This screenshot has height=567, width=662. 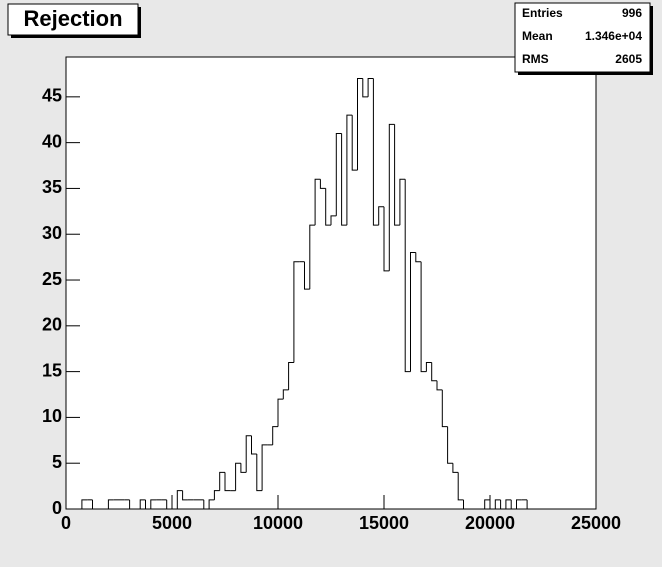 What do you see at coordinates (613, 36) in the screenshot?
I see `stat-value: 1.346e+04` at bounding box center [613, 36].